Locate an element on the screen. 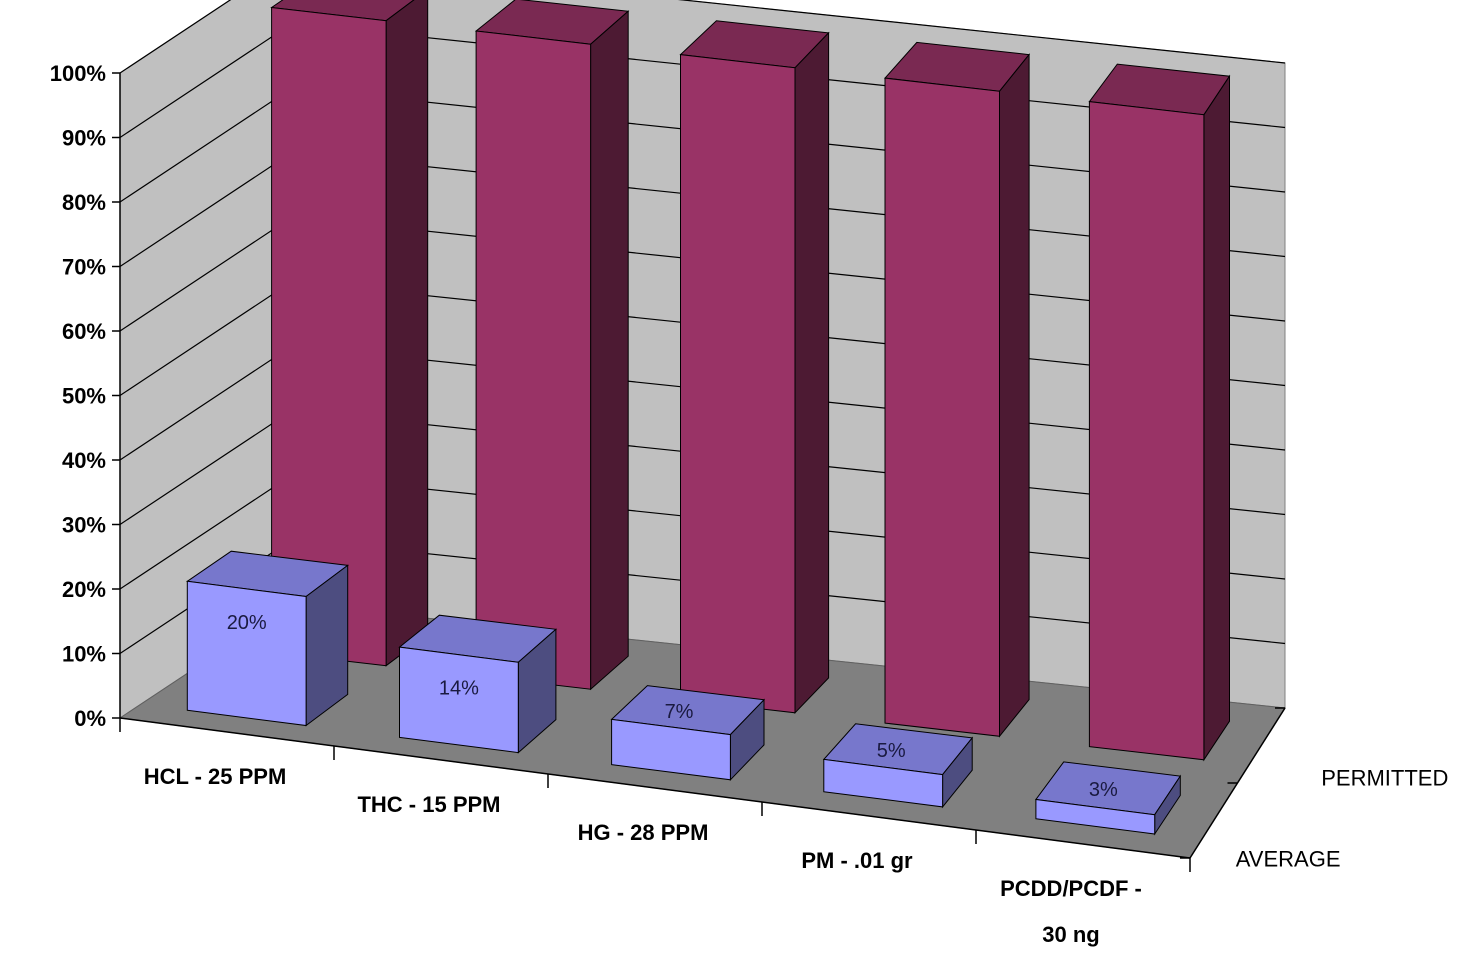 This screenshot has height=957, width=1457. series-label: PERMITTED is located at coordinates (1384, 778).